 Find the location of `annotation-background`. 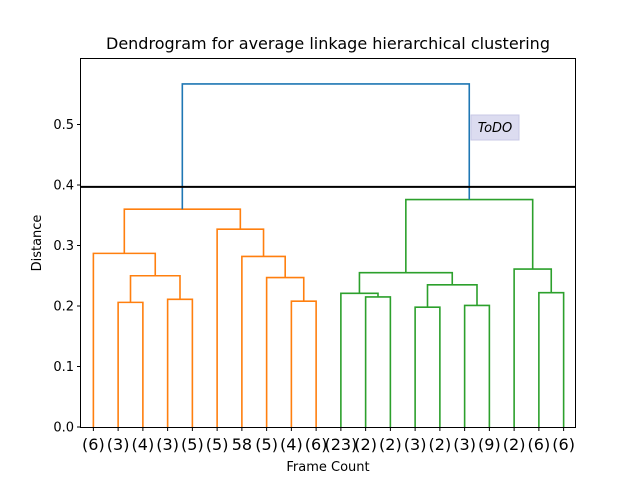

annotation-background is located at coordinates (495, 127).